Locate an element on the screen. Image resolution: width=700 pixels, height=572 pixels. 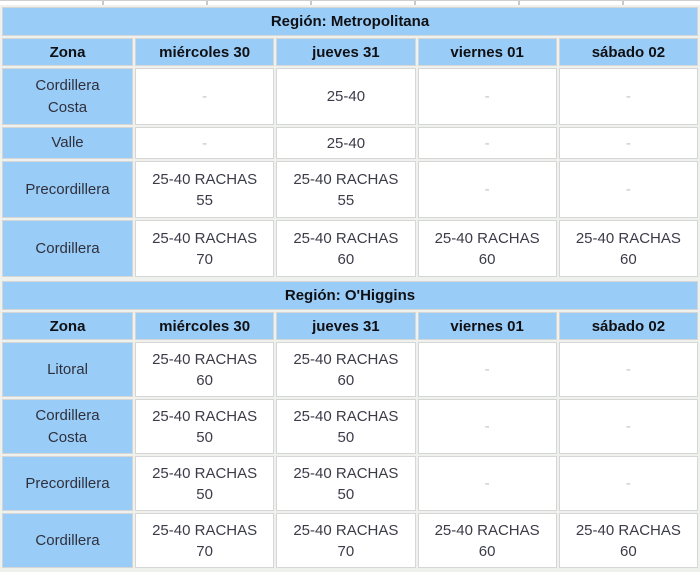
previous-table-cutoff-row is located at coordinates (350, 2).